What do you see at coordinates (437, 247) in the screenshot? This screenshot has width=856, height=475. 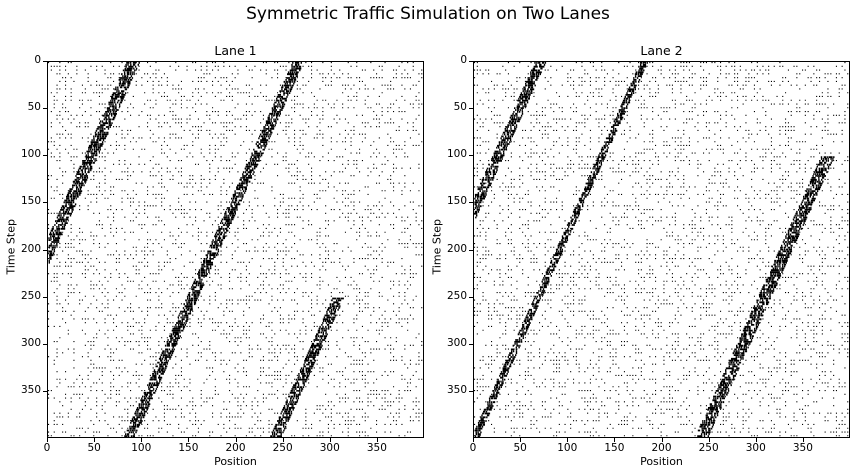 I see `lane2-ylabel: Time Step` at bounding box center [437, 247].